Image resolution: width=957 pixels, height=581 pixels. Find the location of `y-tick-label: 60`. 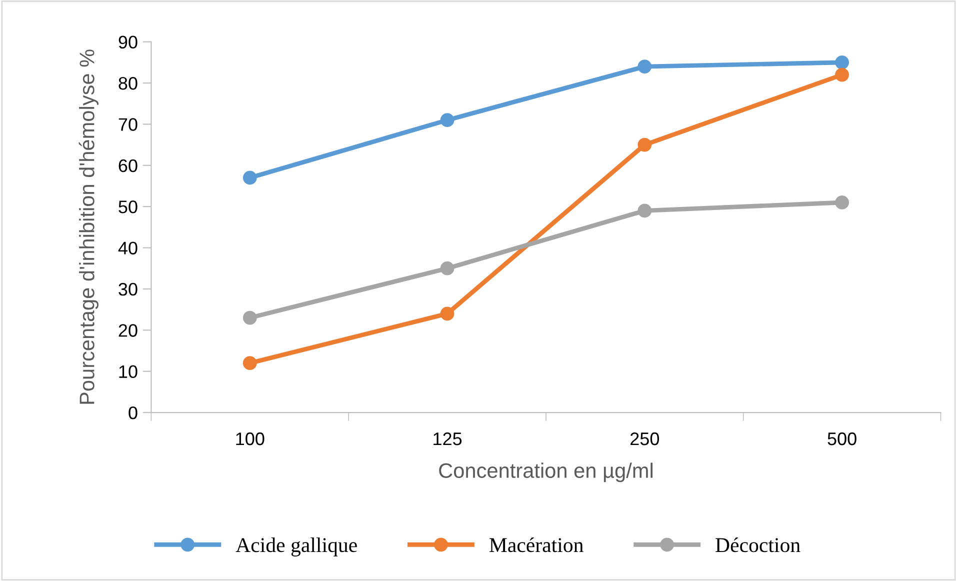

y-tick-label: 60 is located at coordinates (128, 165).